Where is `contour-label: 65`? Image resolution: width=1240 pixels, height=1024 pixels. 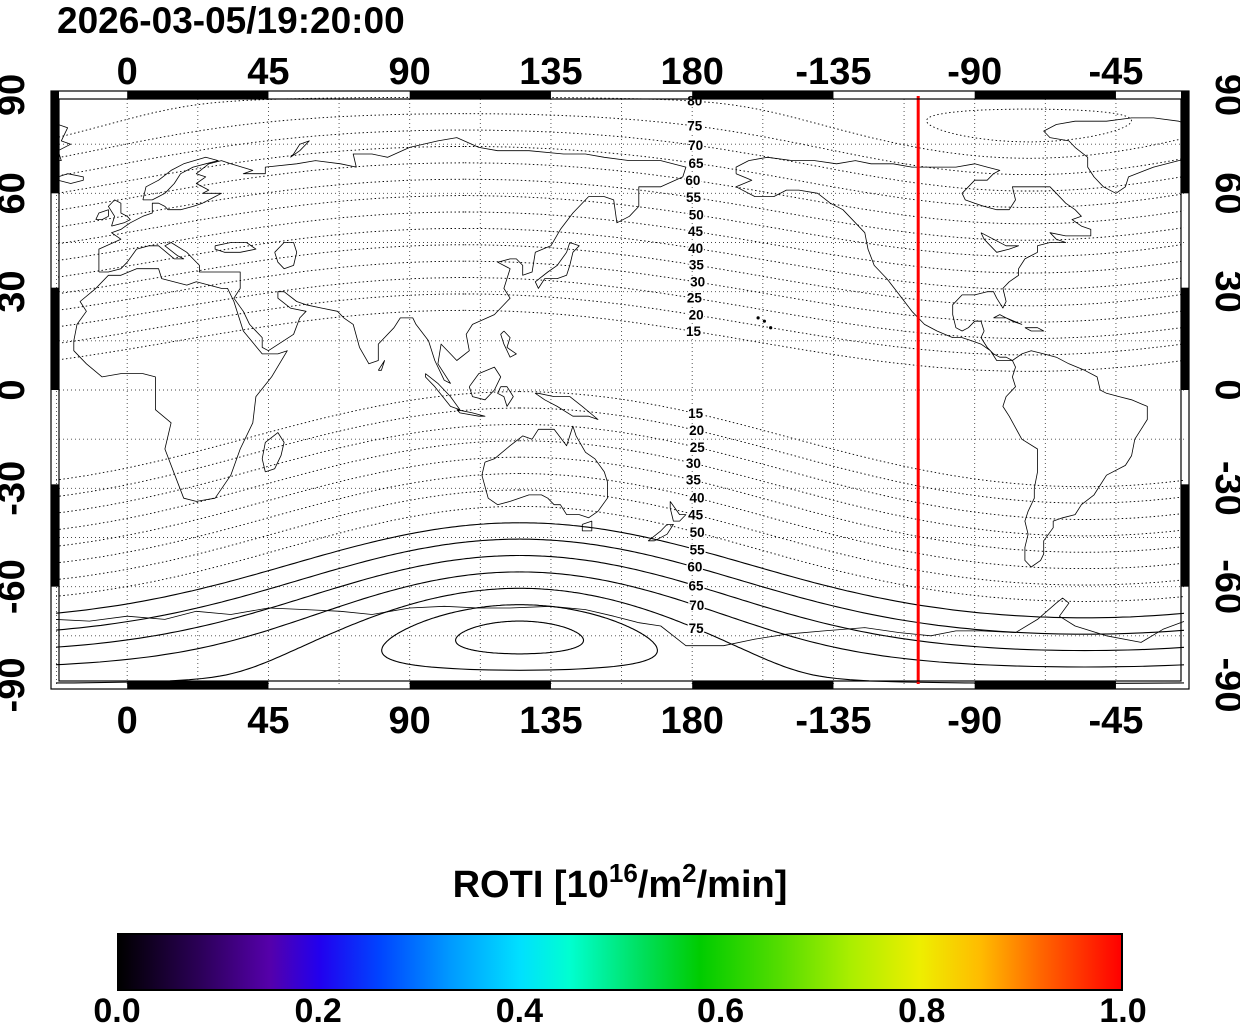
contour-label: 65 is located at coordinates (696, 163).